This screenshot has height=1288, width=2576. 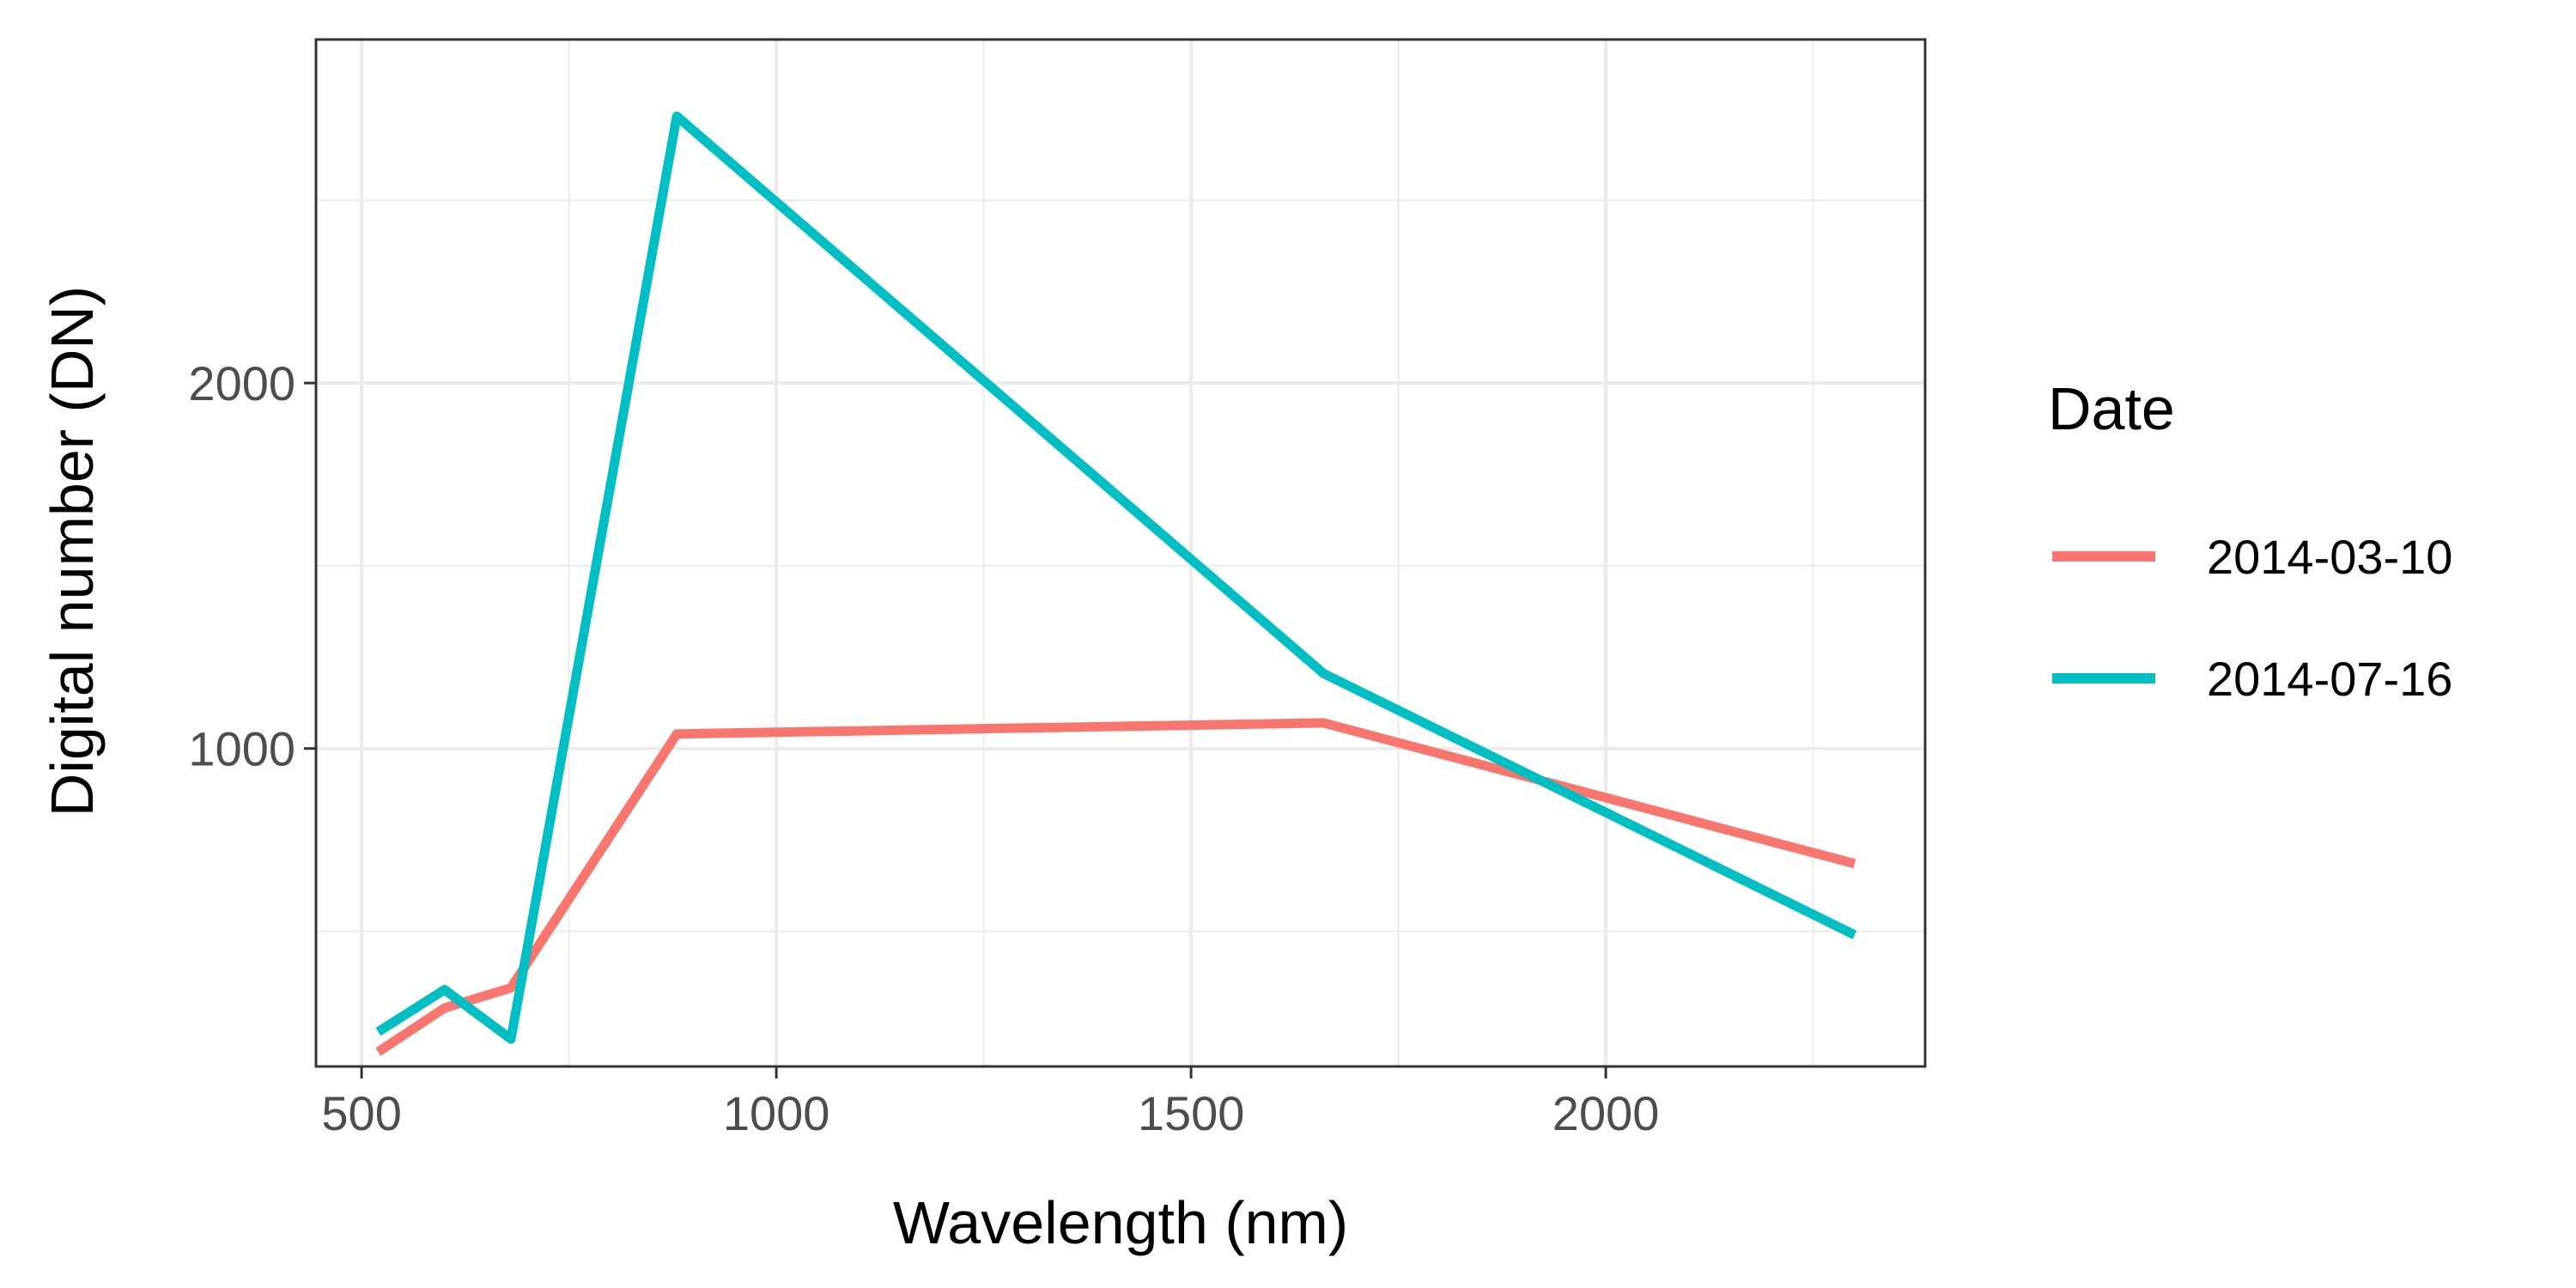 What do you see at coordinates (2329, 557) in the screenshot?
I see `legend-label: 2014-03-10` at bounding box center [2329, 557].